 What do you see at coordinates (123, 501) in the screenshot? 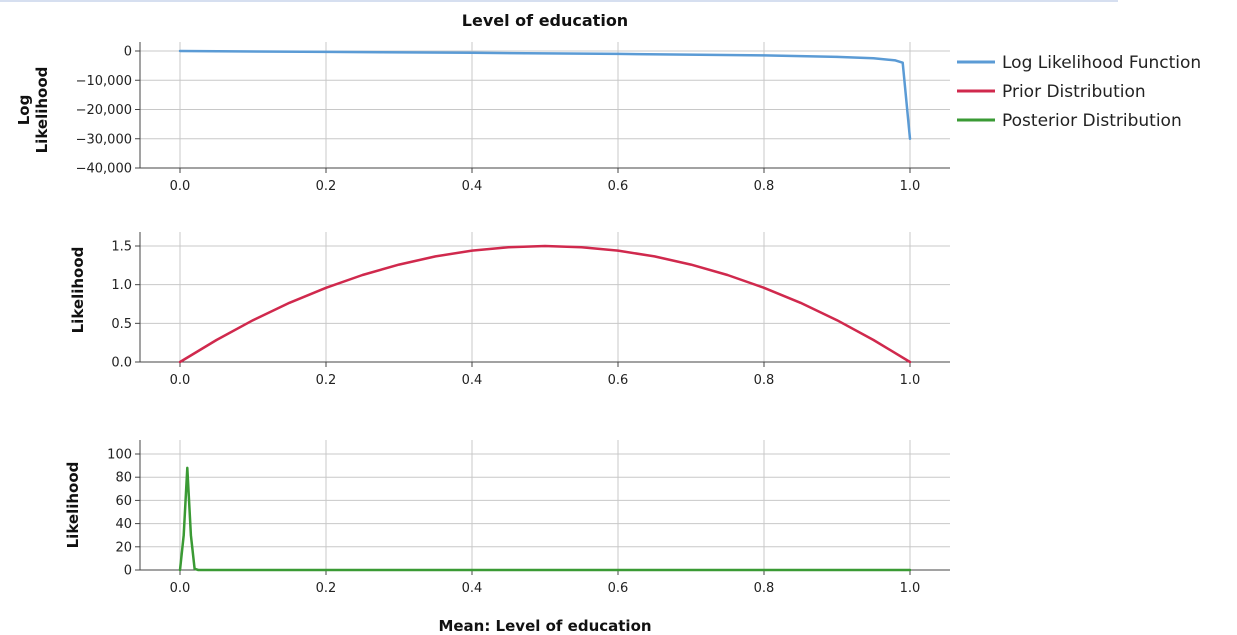
I see `y-tick-label: 60` at bounding box center [123, 501].